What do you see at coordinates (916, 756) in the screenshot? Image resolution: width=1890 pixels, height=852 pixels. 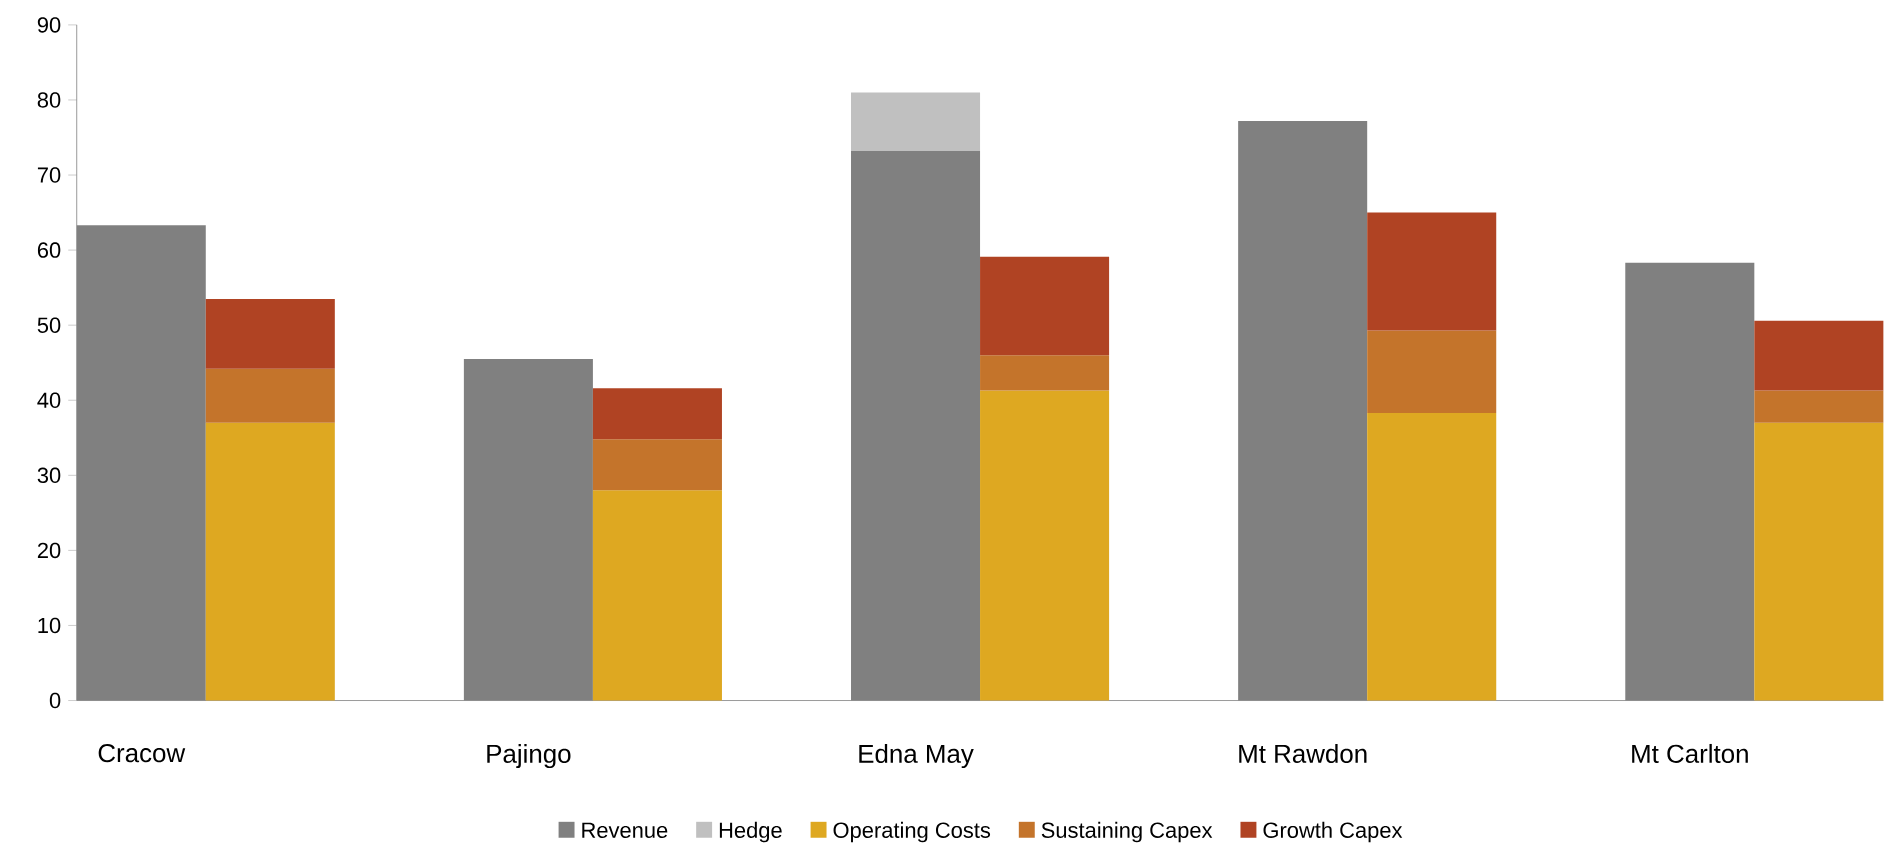 I see `x-tick-label: Edna May` at bounding box center [916, 756].